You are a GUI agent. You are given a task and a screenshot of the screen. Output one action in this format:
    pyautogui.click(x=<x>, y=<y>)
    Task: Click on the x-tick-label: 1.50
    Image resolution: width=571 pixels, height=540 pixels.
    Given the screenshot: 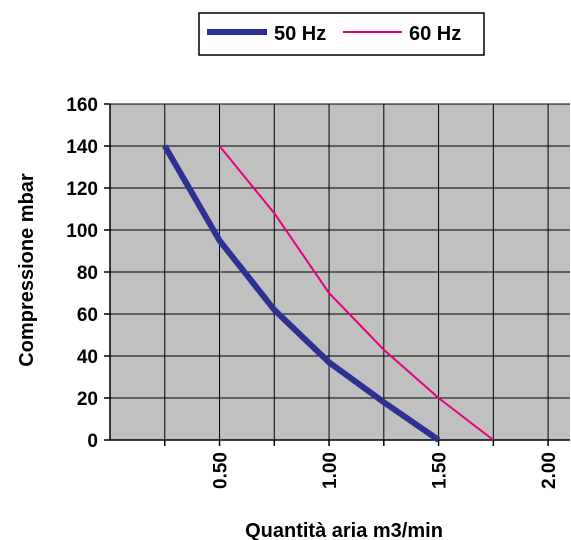 What is the action you would take?
    pyautogui.click(x=440, y=470)
    